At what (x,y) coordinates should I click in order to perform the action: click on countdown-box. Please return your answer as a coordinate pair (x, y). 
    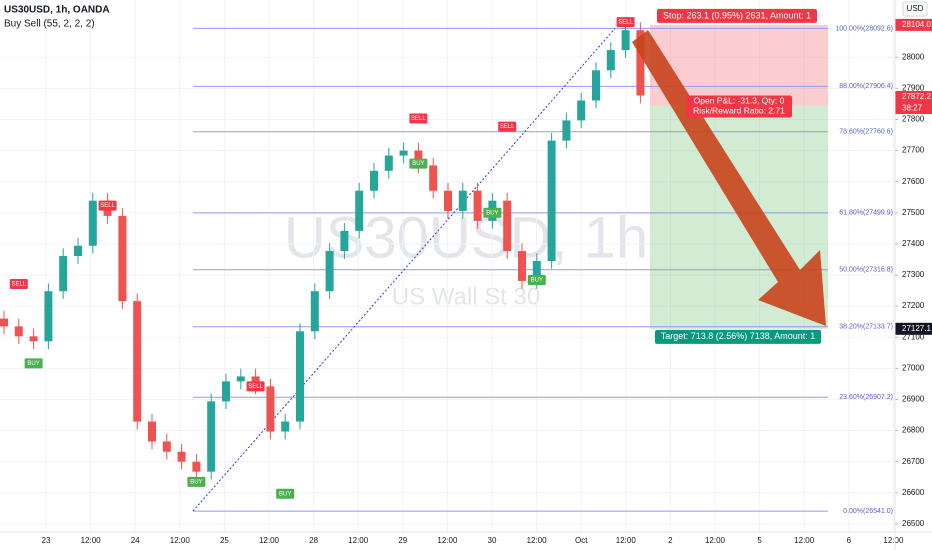
    Looking at the image, I should click on (913, 109).